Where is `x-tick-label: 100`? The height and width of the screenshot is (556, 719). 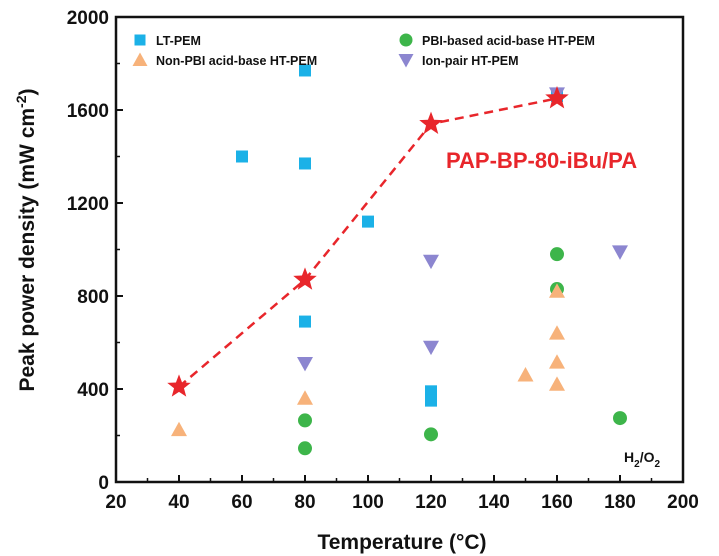 x-tick-label: 100 is located at coordinates (368, 502).